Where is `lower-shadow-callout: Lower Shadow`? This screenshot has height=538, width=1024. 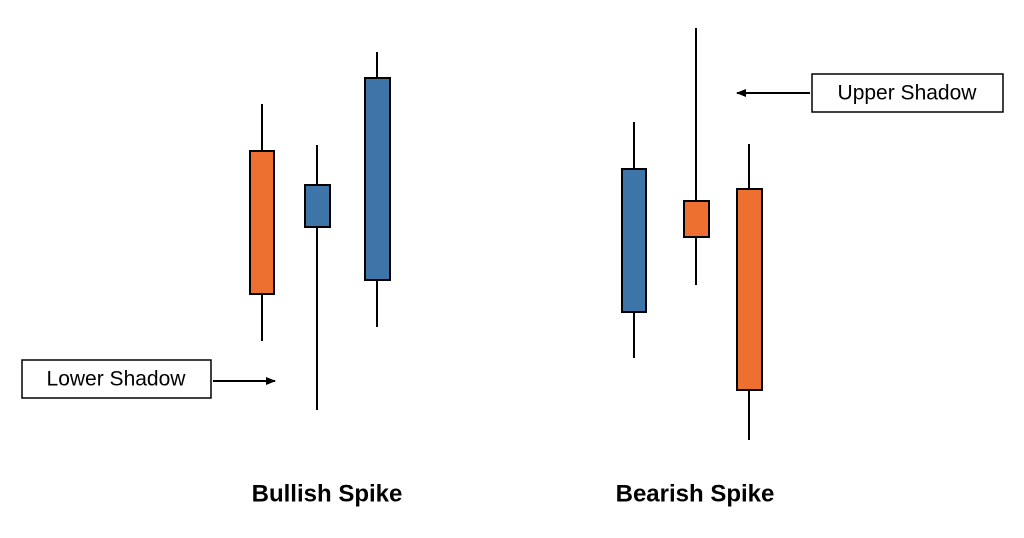
lower-shadow-callout: Lower Shadow is located at coordinates (148, 379).